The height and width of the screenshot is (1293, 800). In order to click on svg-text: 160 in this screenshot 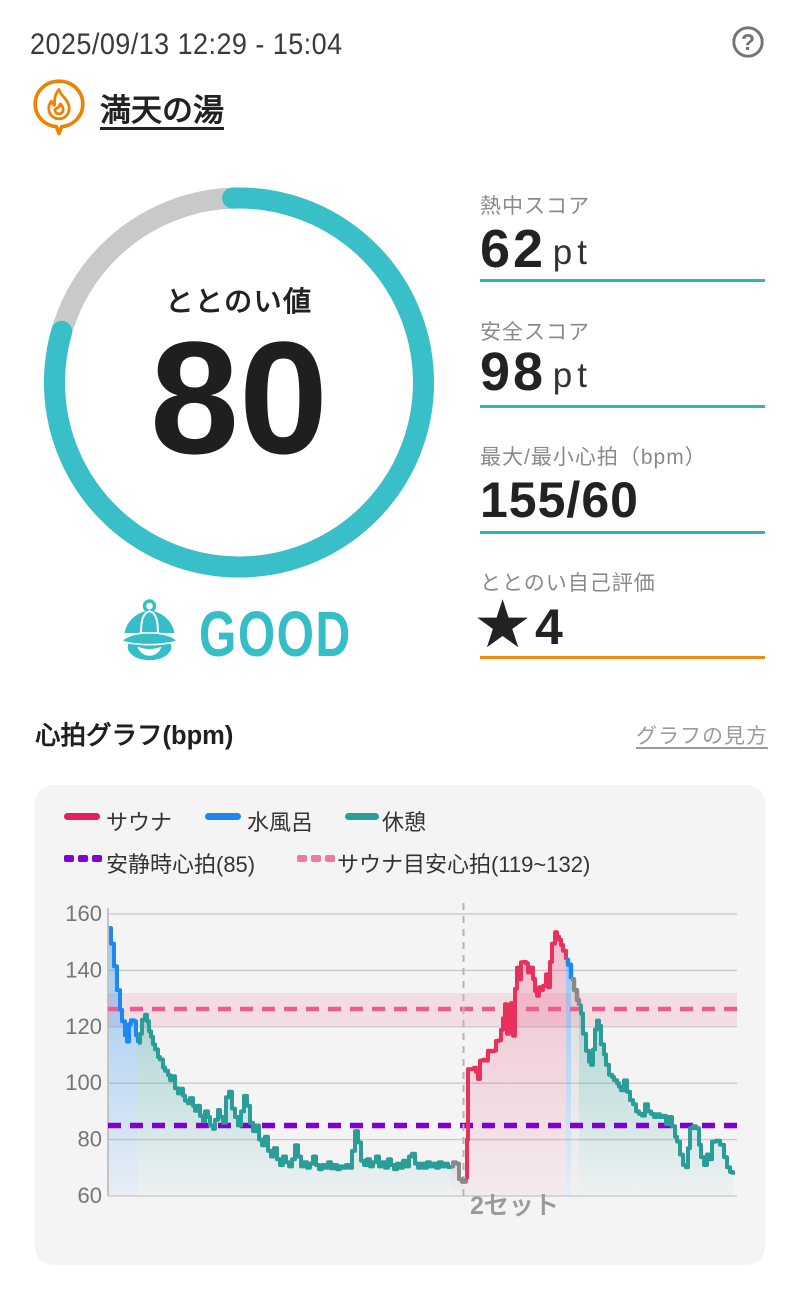, I will do `click(83, 913)`.